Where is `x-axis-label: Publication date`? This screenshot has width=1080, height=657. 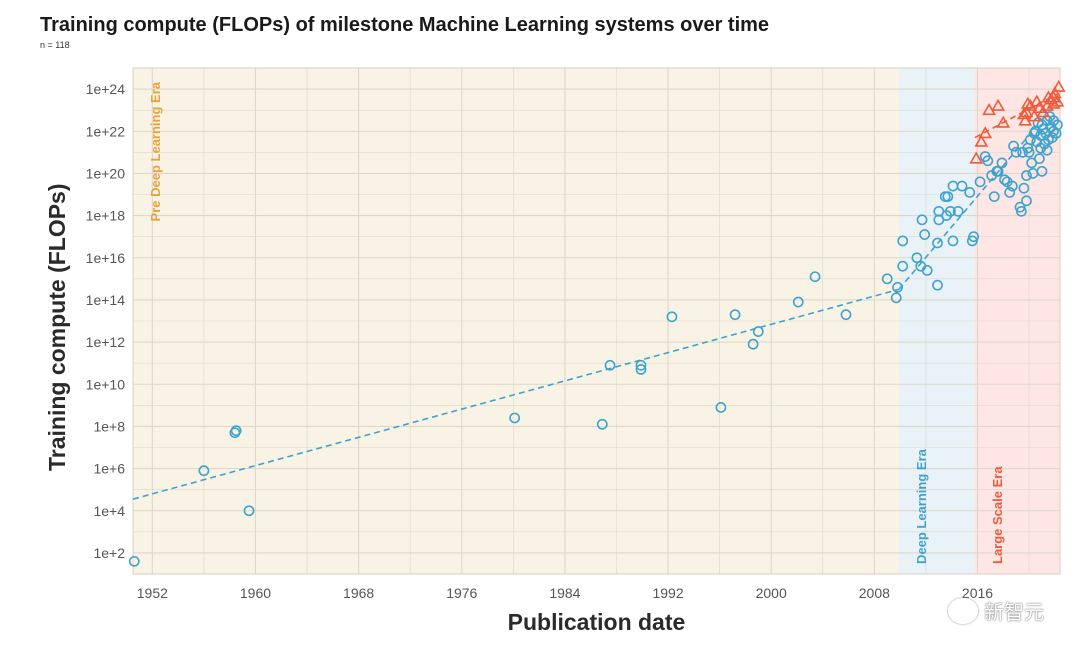
x-axis-label: Publication date is located at coordinates (596, 622).